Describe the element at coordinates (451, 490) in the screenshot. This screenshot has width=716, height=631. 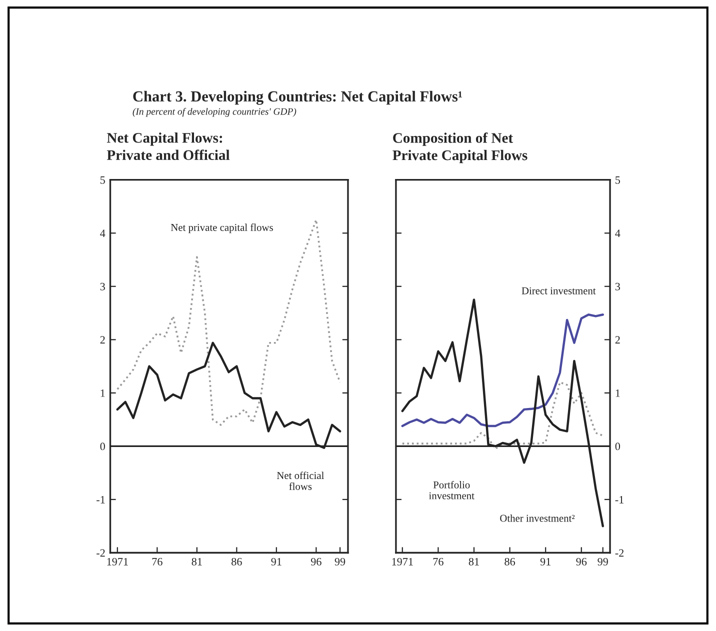
I see `annotation: Portfolio investment` at that location.